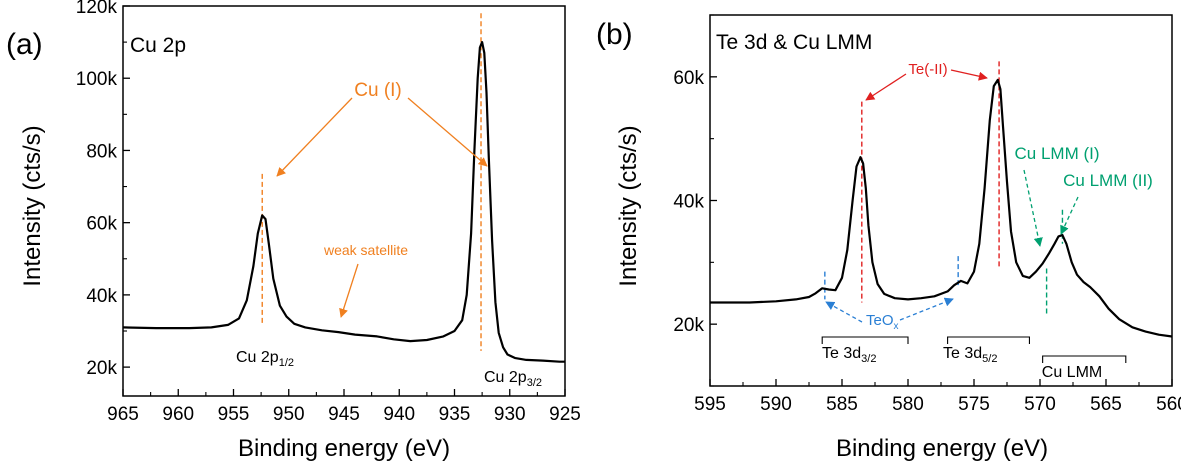  Describe the element at coordinates (371, 182) in the screenshot. I see `panel-a-peak-markers` at that location.